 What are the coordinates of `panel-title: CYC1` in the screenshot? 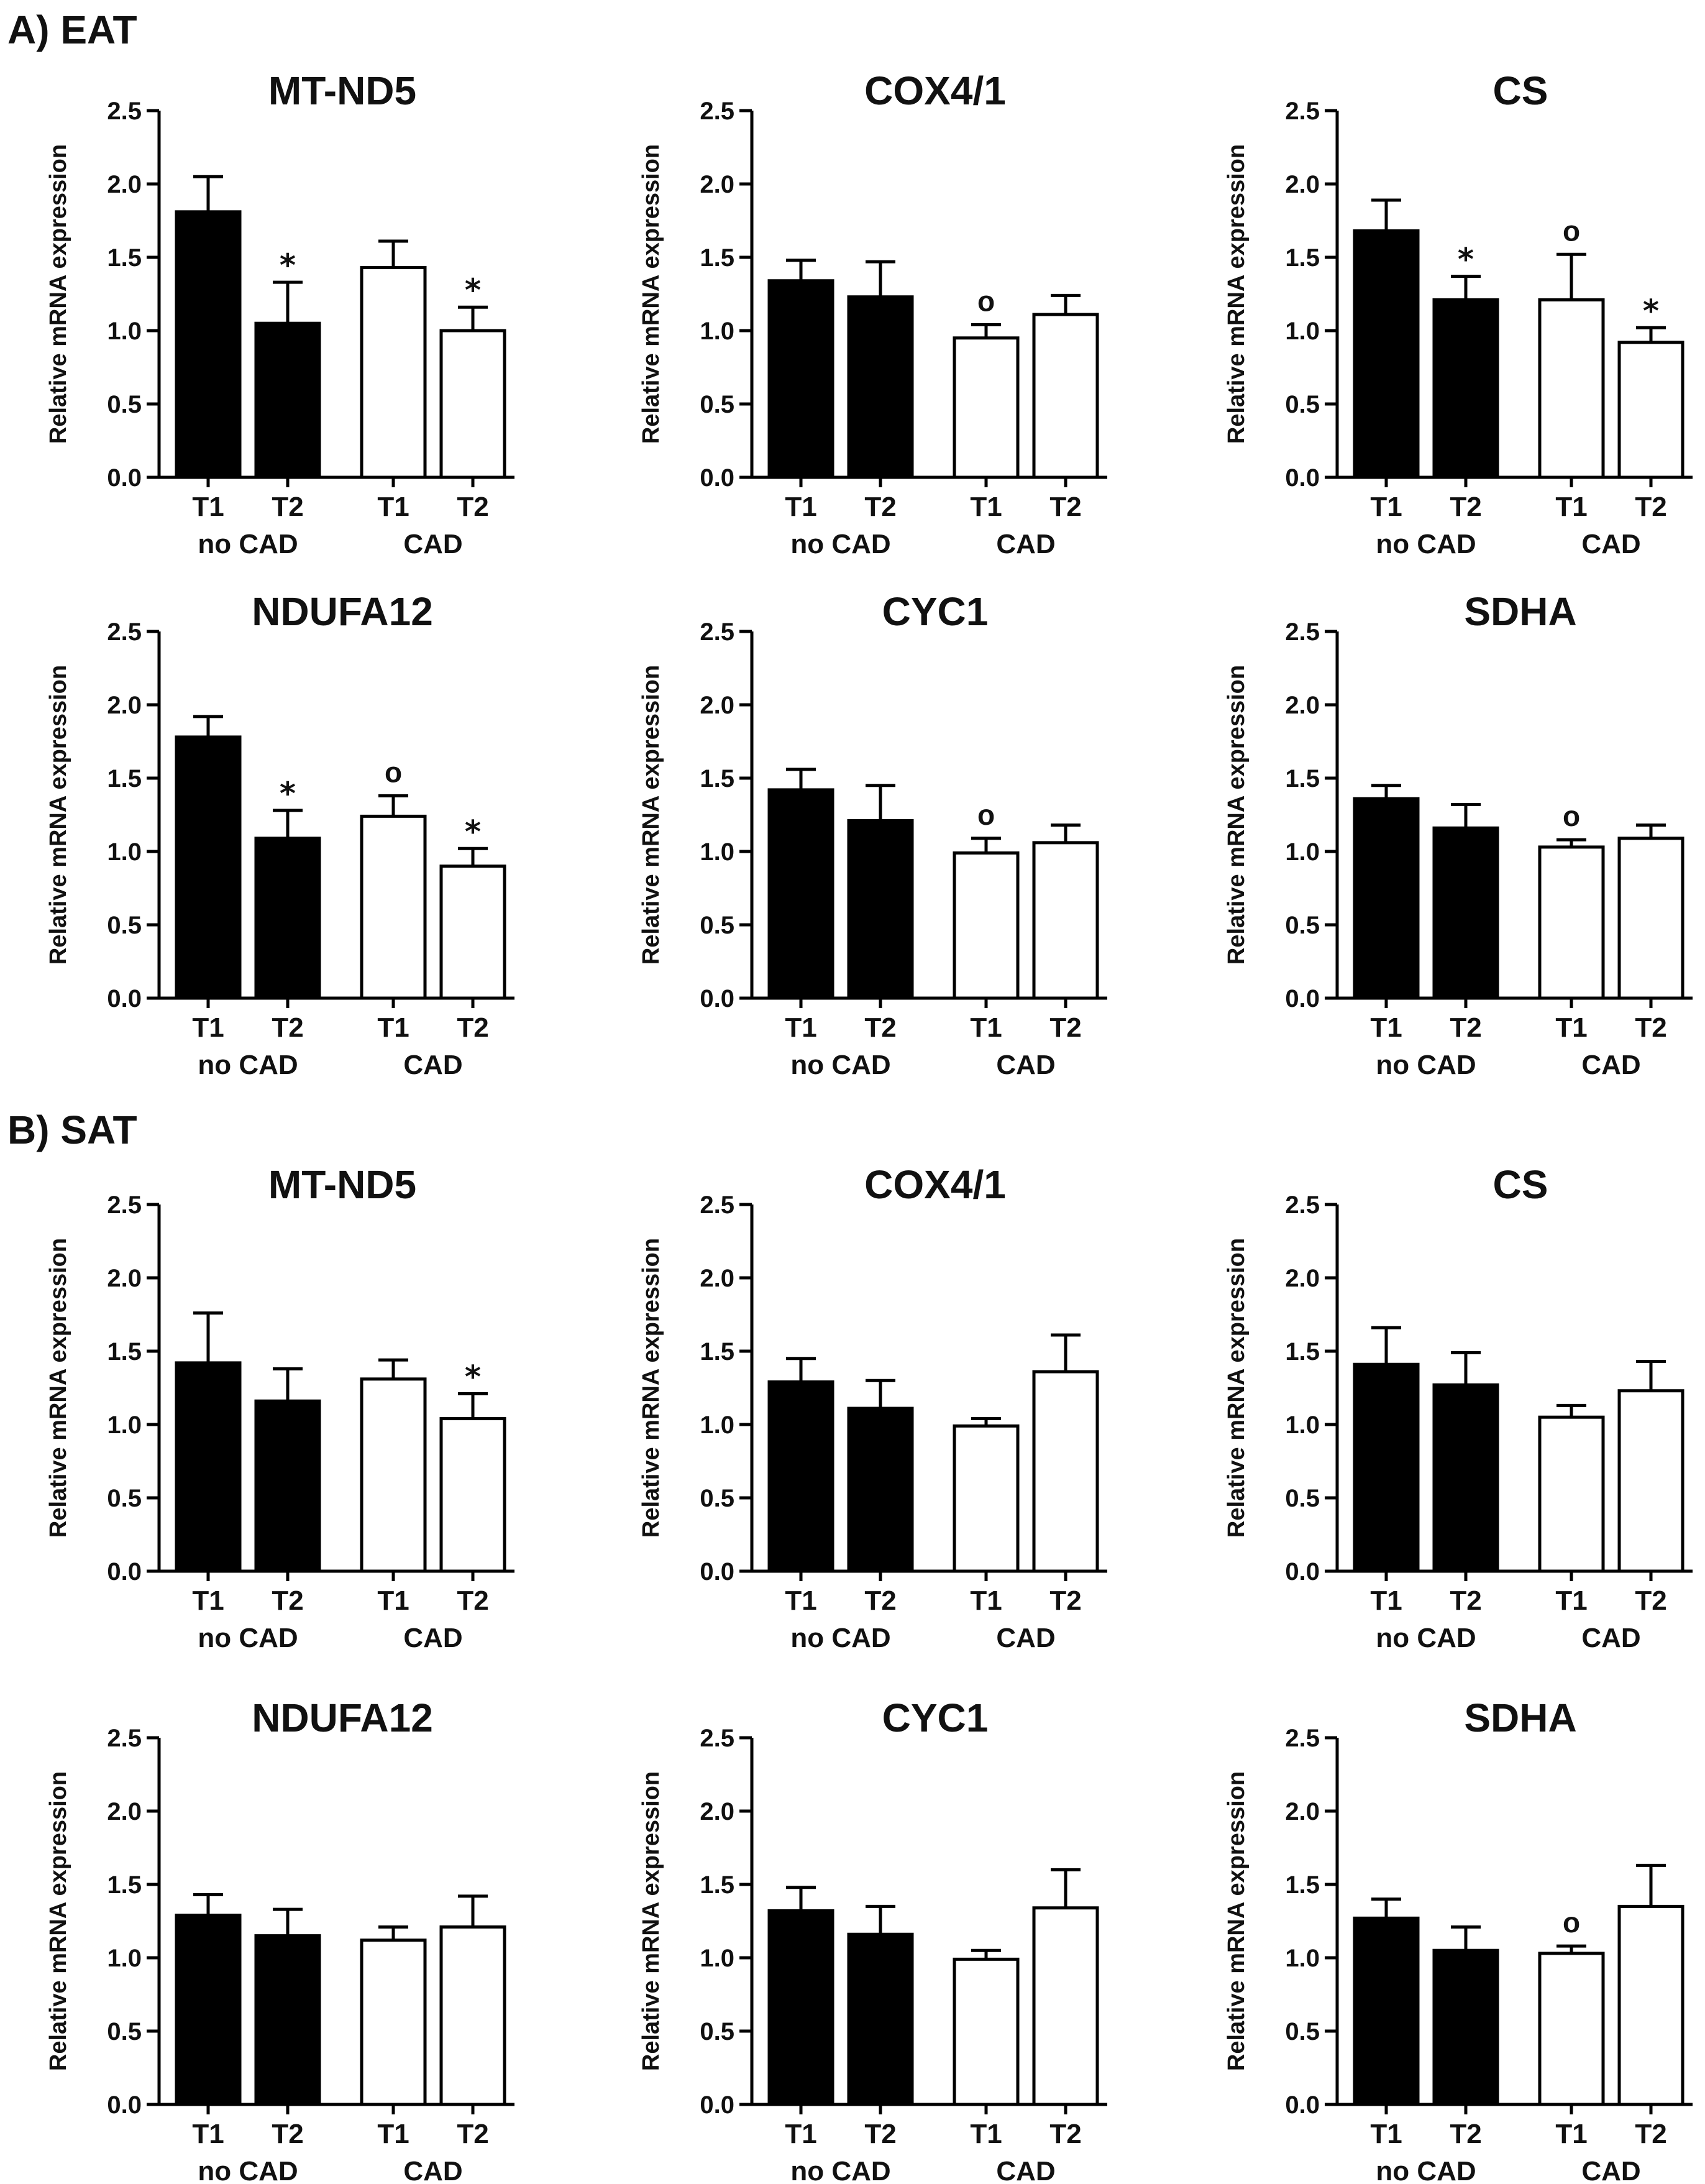 It's located at (935, 1717).